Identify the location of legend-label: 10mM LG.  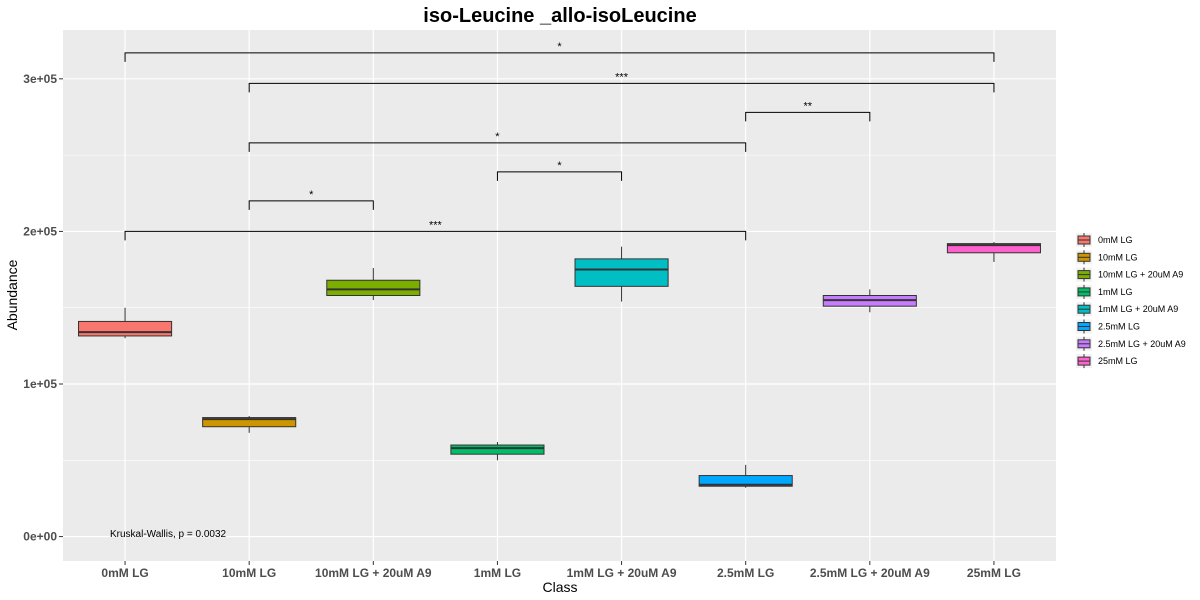
(1118, 257).